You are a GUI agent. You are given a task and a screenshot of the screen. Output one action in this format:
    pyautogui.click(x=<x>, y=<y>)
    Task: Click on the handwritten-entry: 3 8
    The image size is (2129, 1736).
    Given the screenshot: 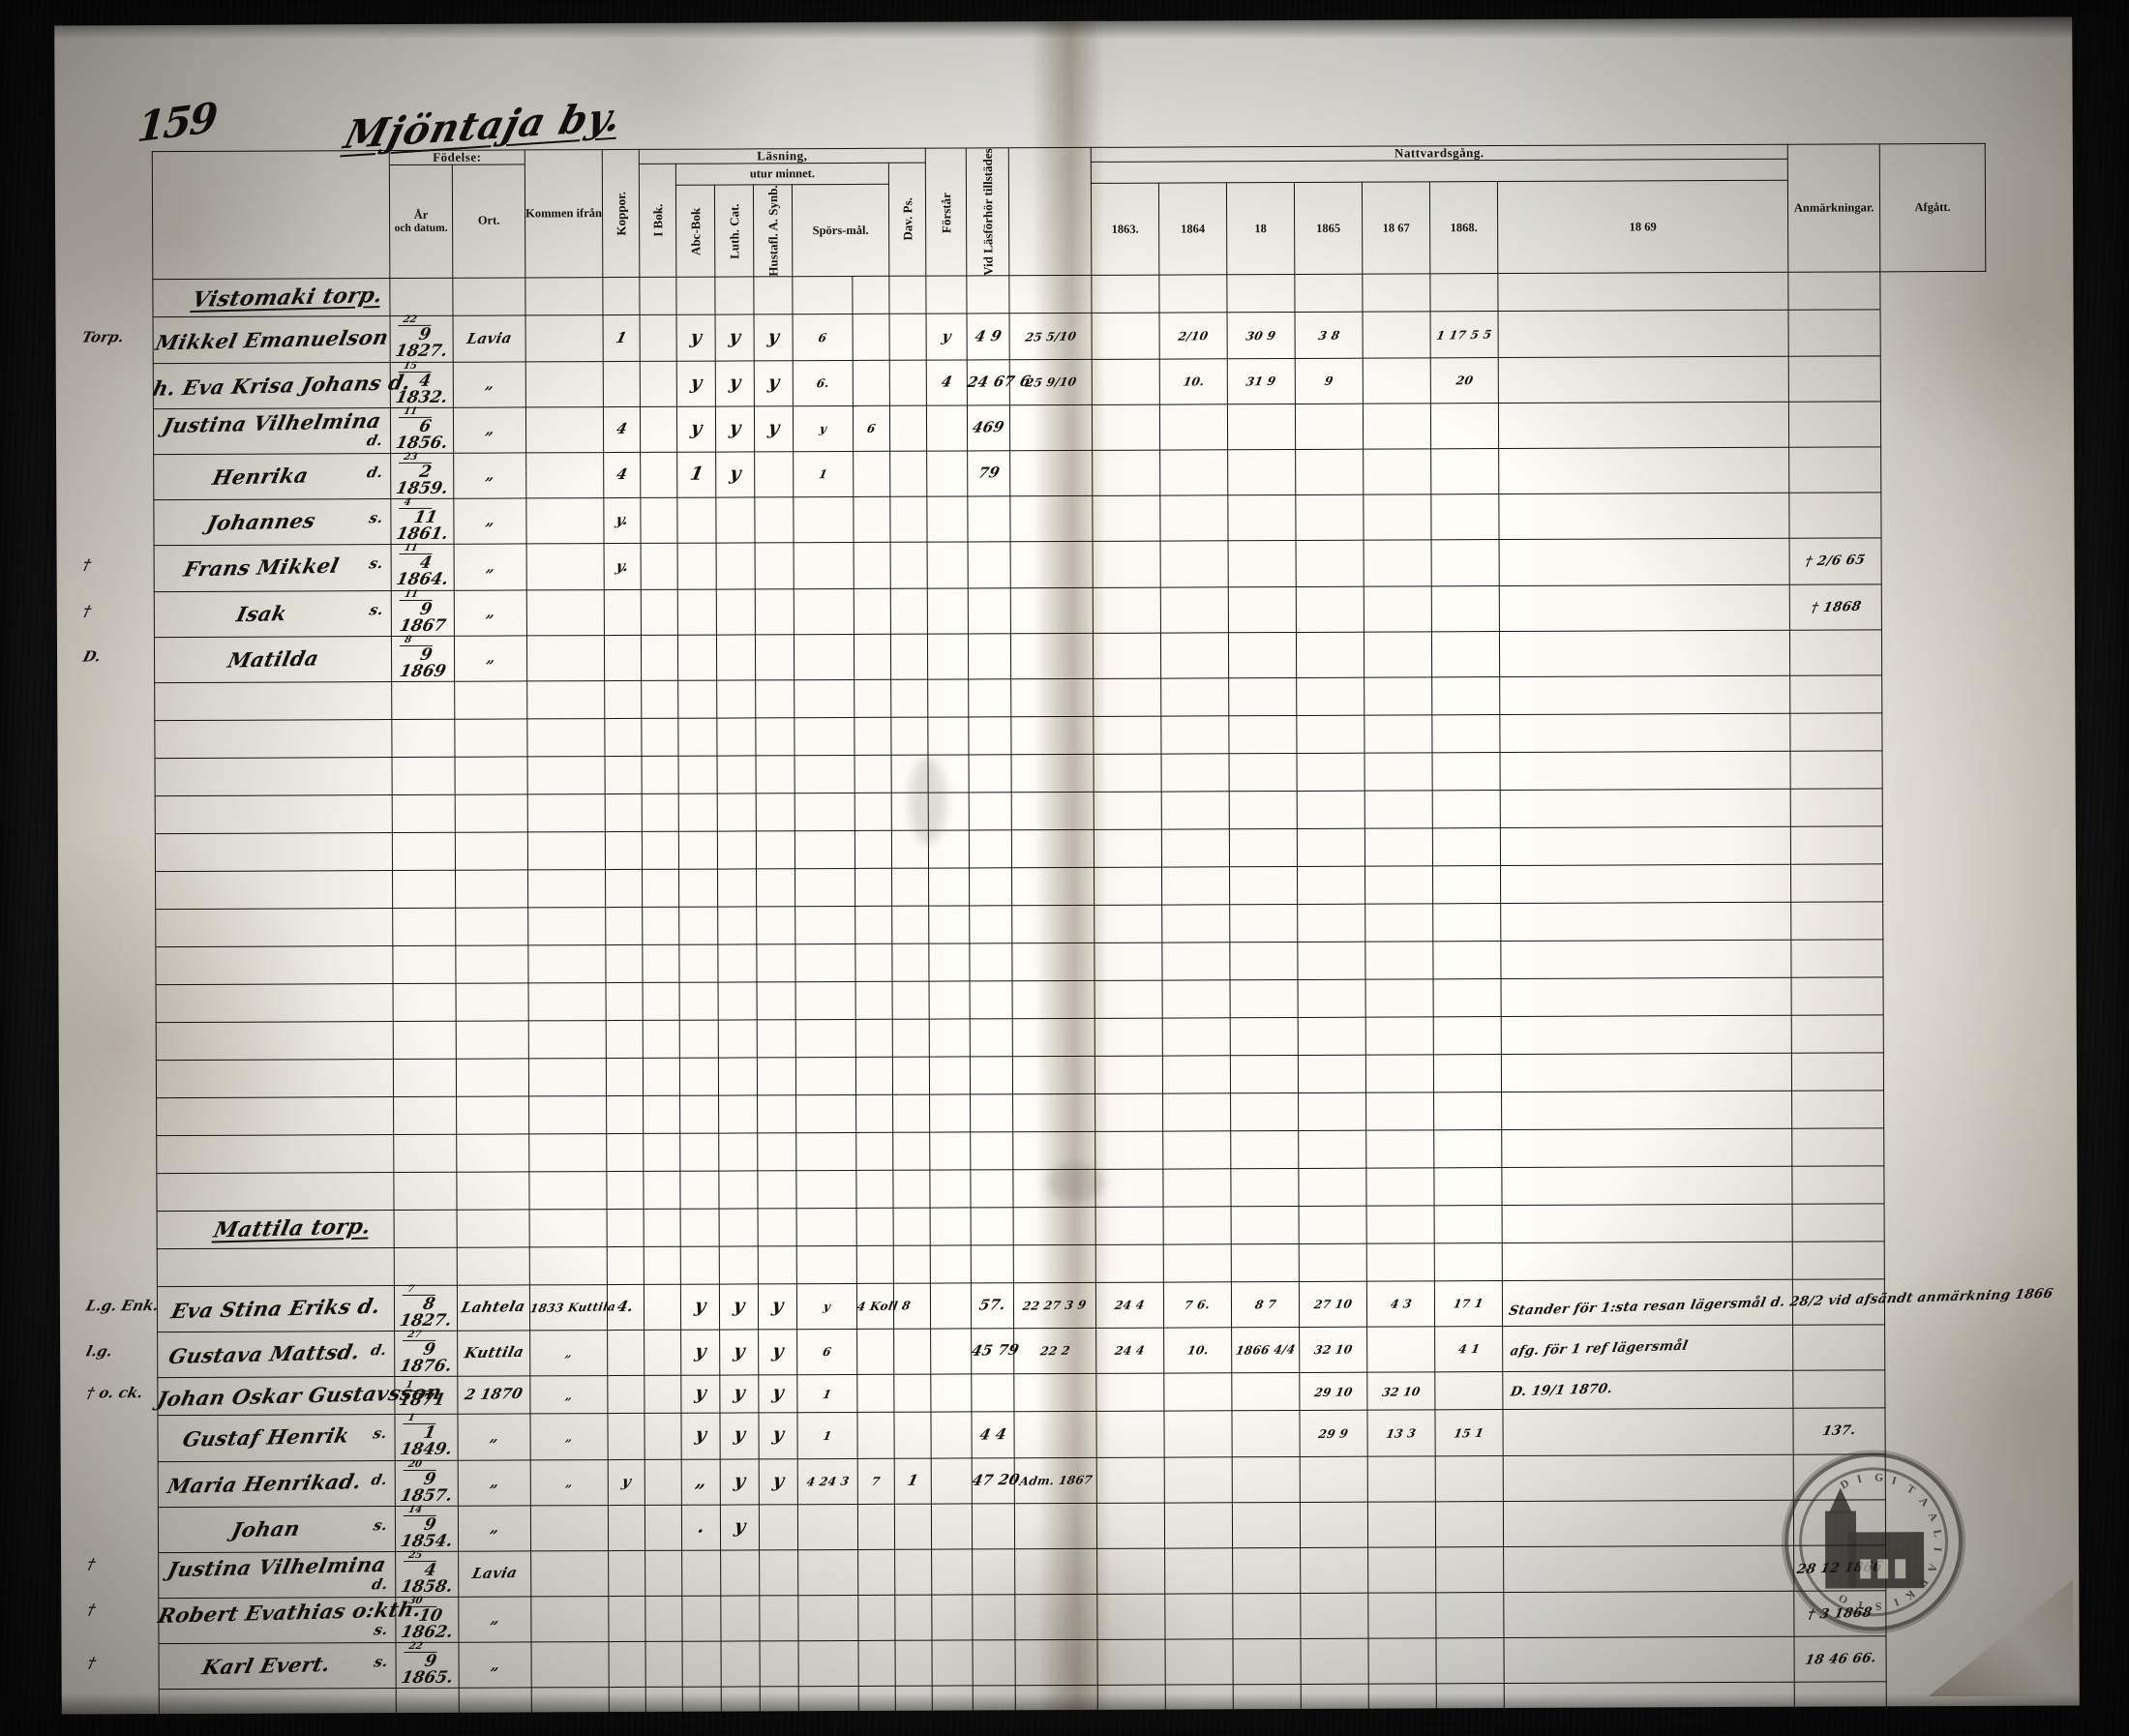 What is the action you would take?
    pyautogui.click(x=1329, y=335)
    